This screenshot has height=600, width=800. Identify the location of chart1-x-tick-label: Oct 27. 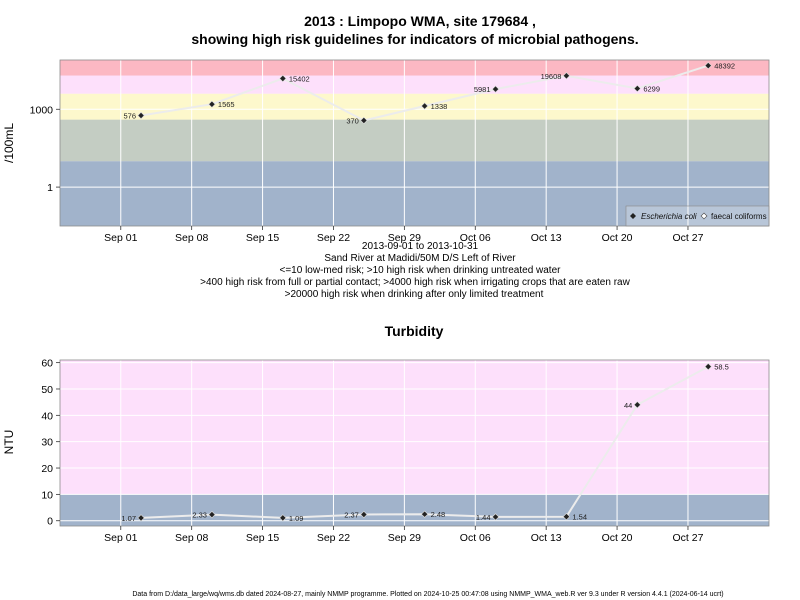
(688, 238).